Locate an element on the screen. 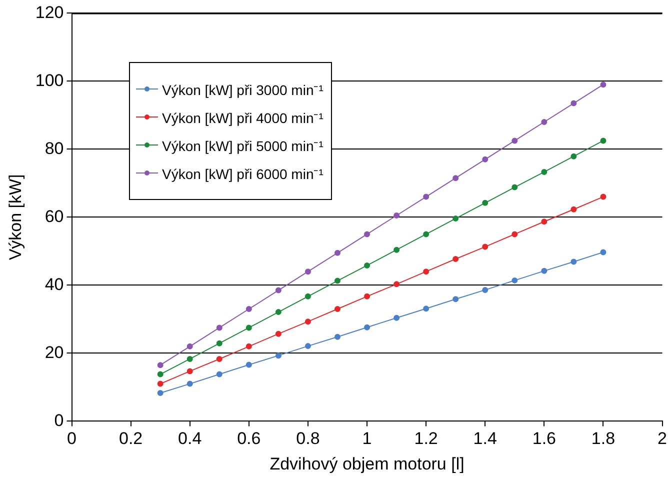 Image resolution: width=670 pixels, height=481 pixels. legend-label: Výkon [kW] při 6000 min⁻¹ is located at coordinates (243, 173).